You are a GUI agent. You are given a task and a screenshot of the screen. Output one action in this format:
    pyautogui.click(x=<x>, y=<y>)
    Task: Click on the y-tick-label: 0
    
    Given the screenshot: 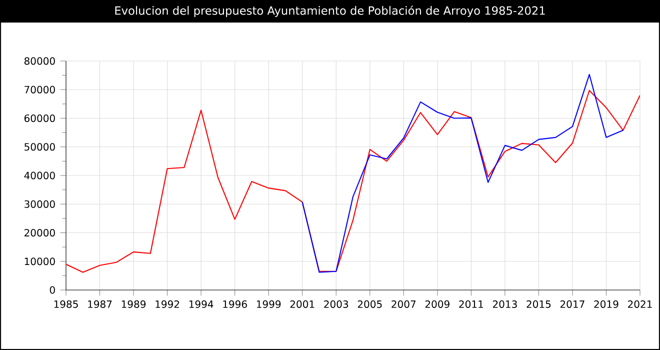 What is the action you would take?
    pyautogui.click(x=52, y=290)
    